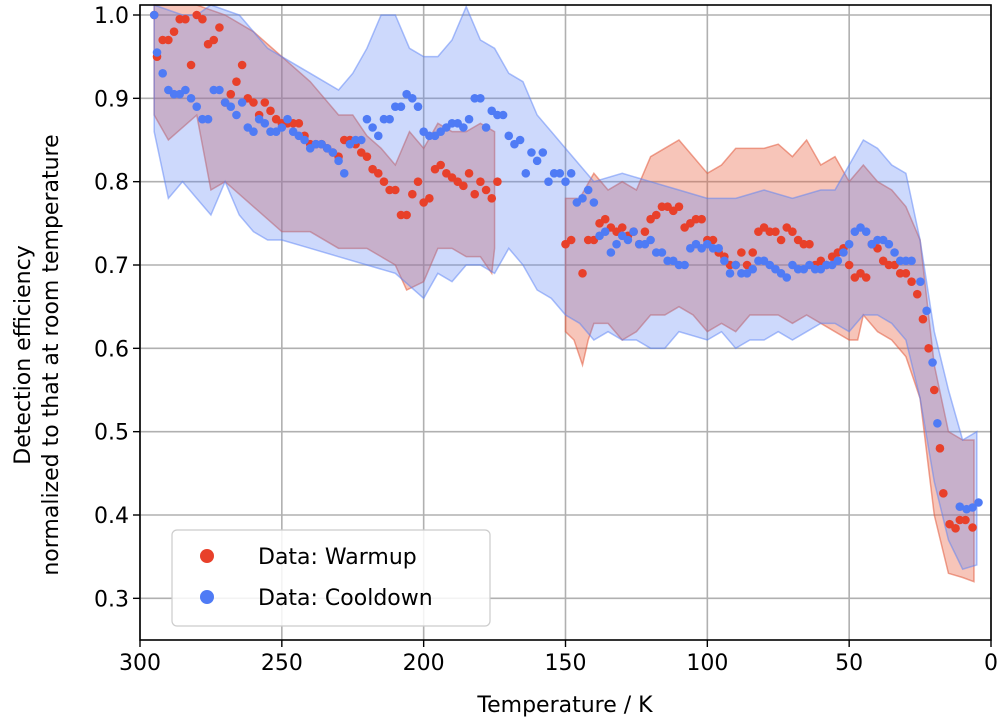 This screenshot has height=726, width=1000. I want to click on y-axis-label-line1: Detection efficiency, so click(23, 354).